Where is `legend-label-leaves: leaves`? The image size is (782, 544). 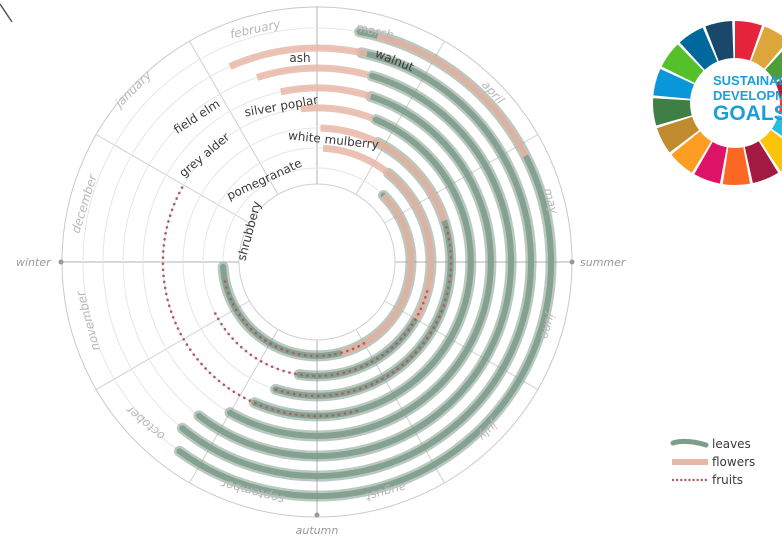
legend-label-leaves: leaves is located at coordinates (731, 444).